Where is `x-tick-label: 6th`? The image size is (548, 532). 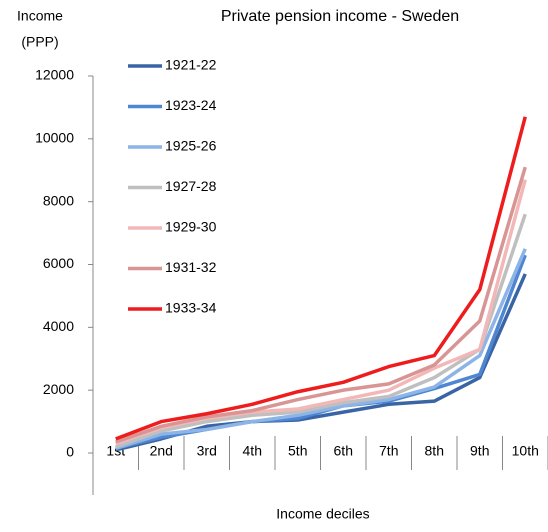
x-tick-label: 6th is located at coordinates (343, 451).